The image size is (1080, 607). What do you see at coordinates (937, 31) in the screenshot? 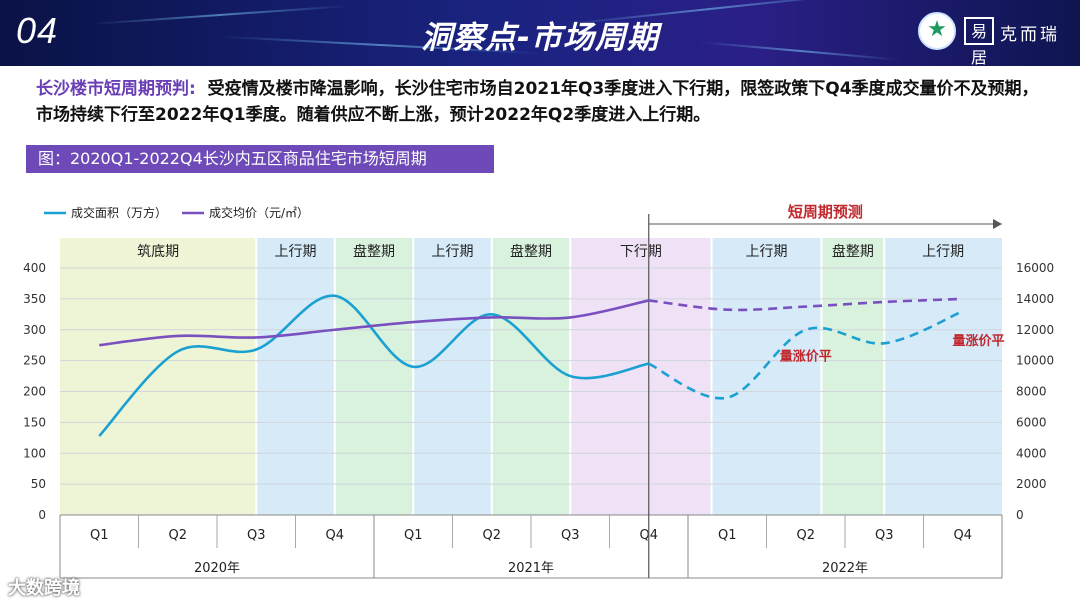
I see `company-logo-icon: ★` at bounding box center [937, 31].